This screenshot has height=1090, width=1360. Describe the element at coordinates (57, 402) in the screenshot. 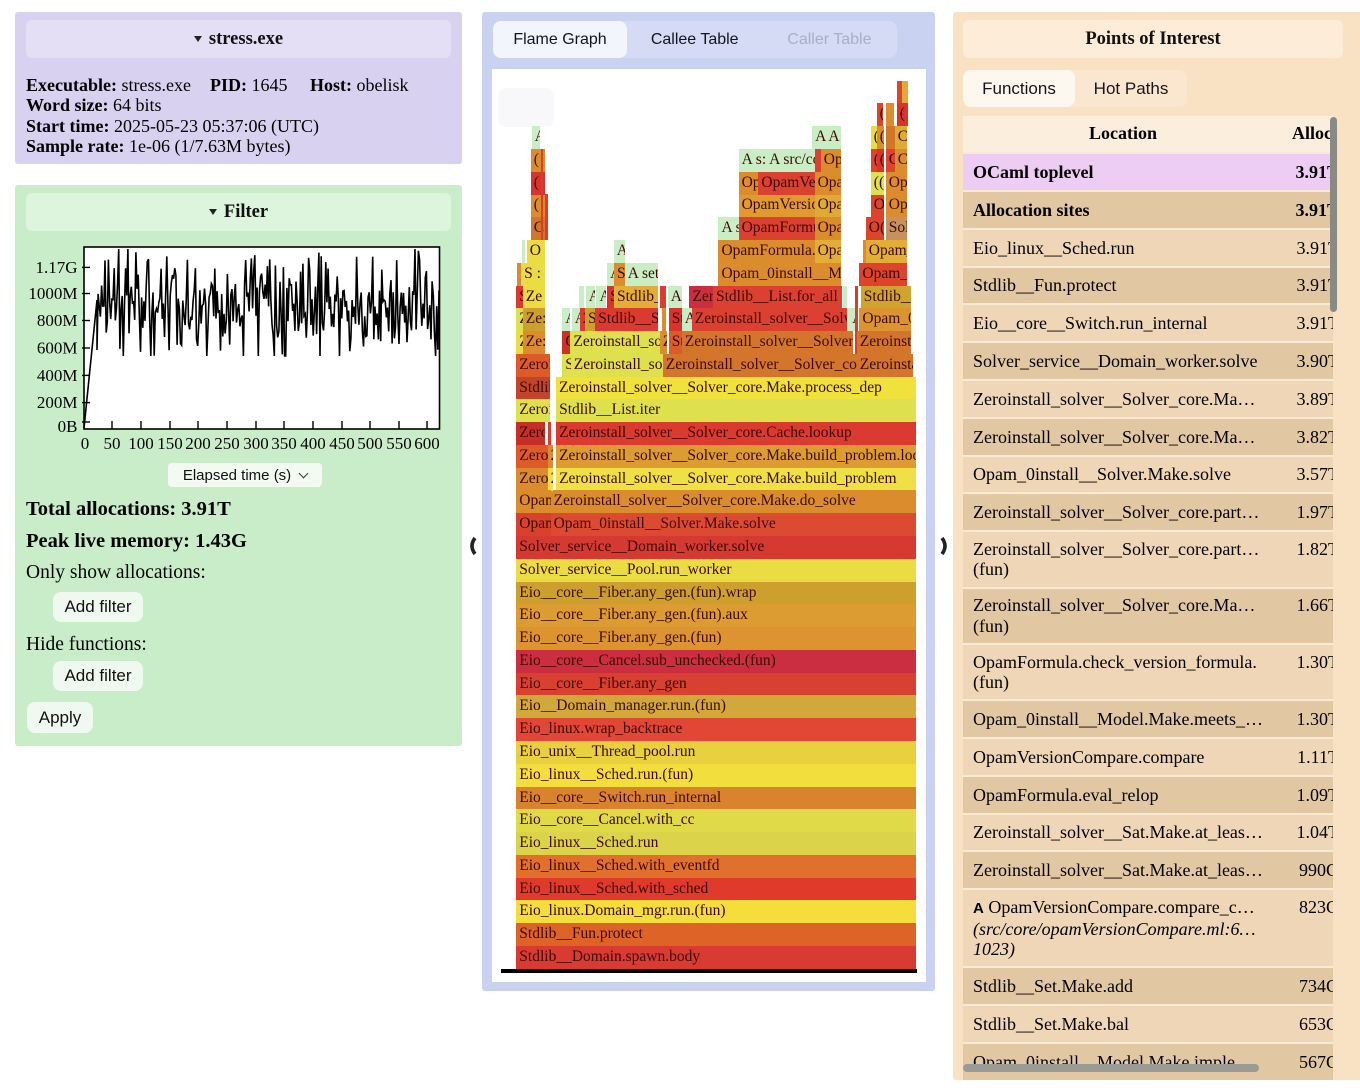

I see `svg-text: 200M` at that location.